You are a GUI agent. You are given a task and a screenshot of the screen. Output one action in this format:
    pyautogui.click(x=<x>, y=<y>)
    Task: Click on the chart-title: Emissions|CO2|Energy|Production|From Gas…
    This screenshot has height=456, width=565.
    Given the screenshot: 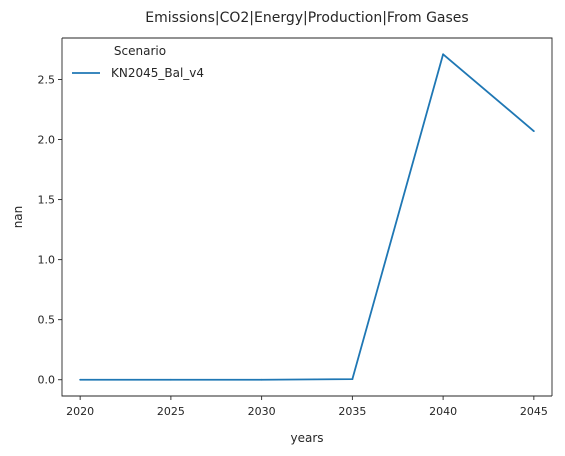 What is the action you would take?
    pyautogui.click(x=306, y=18)
    